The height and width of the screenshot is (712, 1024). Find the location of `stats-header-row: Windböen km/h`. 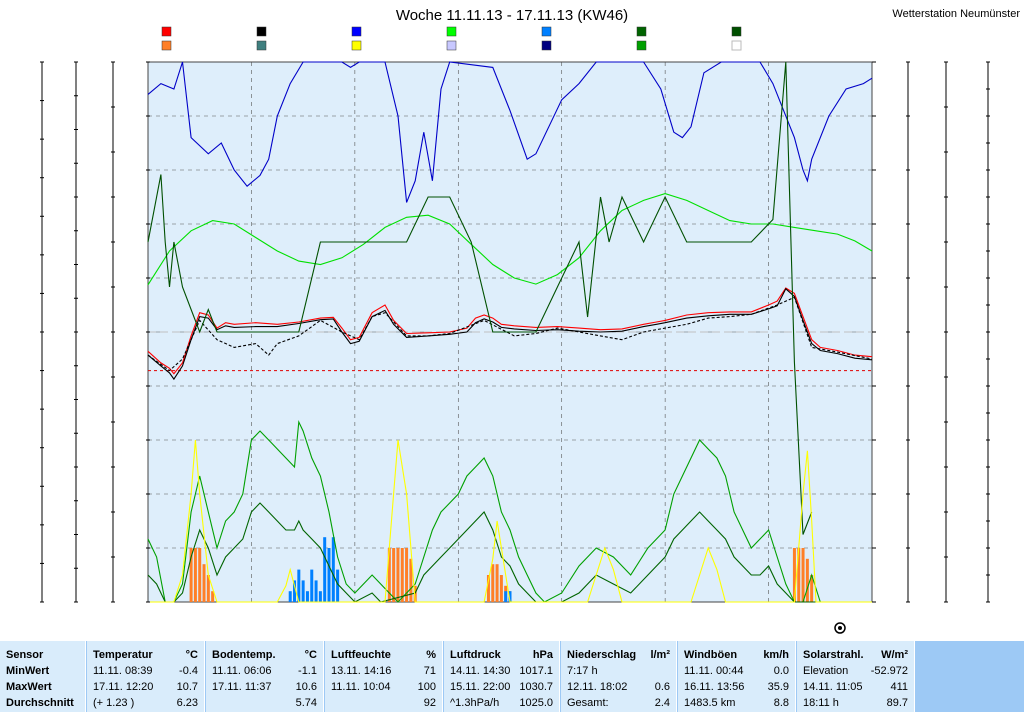

stats-header-row: Windböen km/h is located at coordinates (736, 655).